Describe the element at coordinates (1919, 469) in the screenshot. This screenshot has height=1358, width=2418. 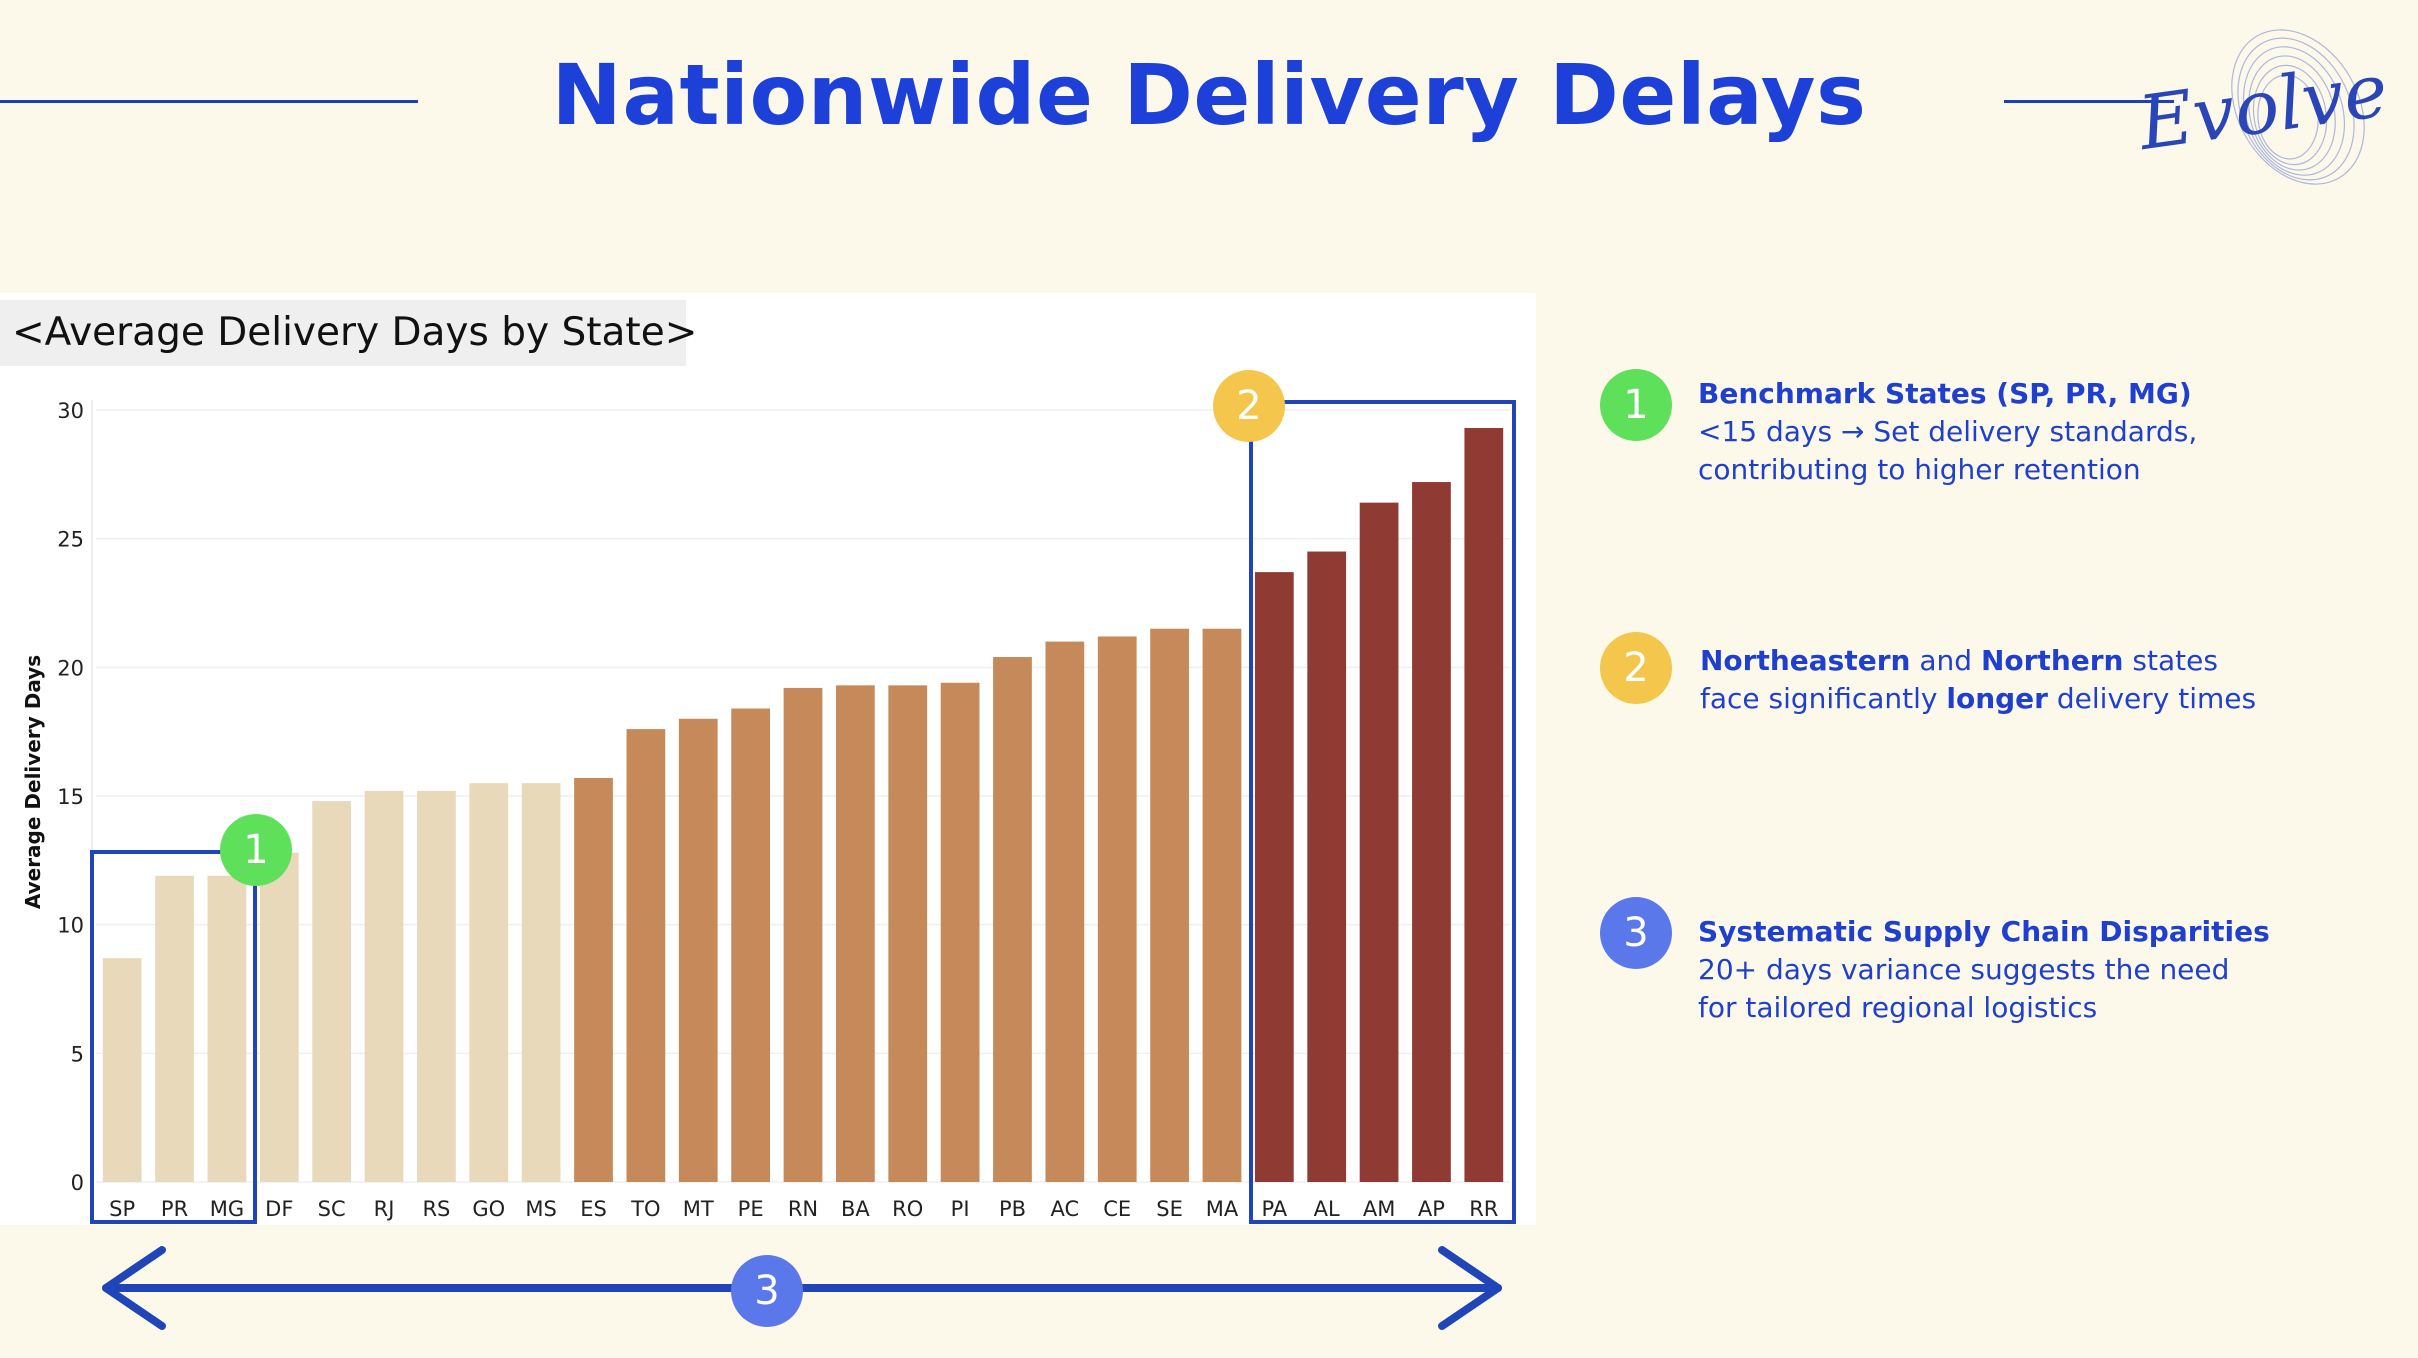
I see `takeaway-1-line3: contributing to higher retention` at that location.